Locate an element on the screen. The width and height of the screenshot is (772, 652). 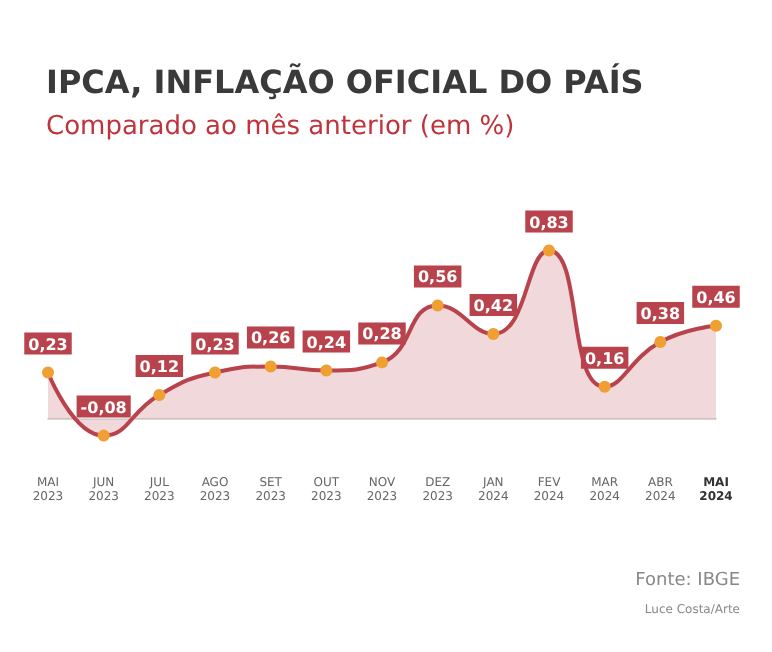
data-label: 0,38 is located at coordinates (660, 314).